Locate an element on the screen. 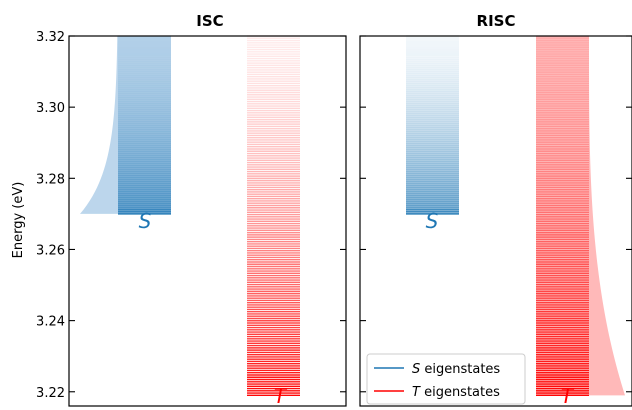 The height and width of the screenshot is (410, 632). risc-panel-title: RISC is located at coordinates (496, 21).